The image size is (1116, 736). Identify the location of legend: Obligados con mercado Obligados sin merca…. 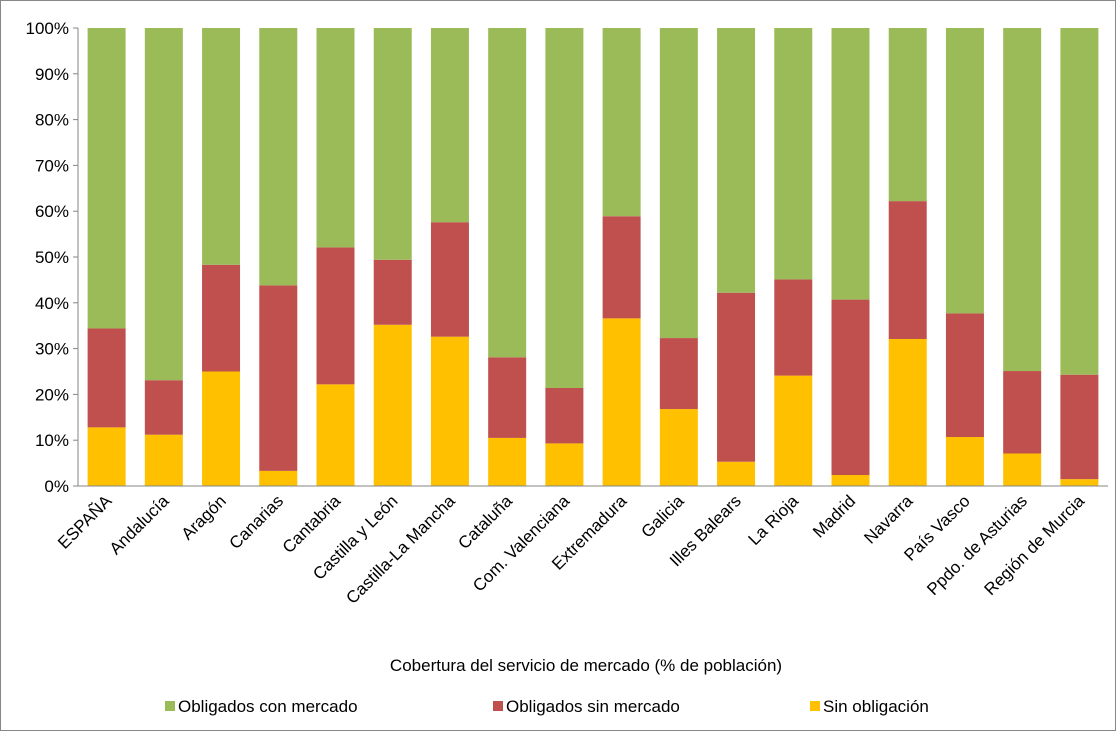
(547, 706).